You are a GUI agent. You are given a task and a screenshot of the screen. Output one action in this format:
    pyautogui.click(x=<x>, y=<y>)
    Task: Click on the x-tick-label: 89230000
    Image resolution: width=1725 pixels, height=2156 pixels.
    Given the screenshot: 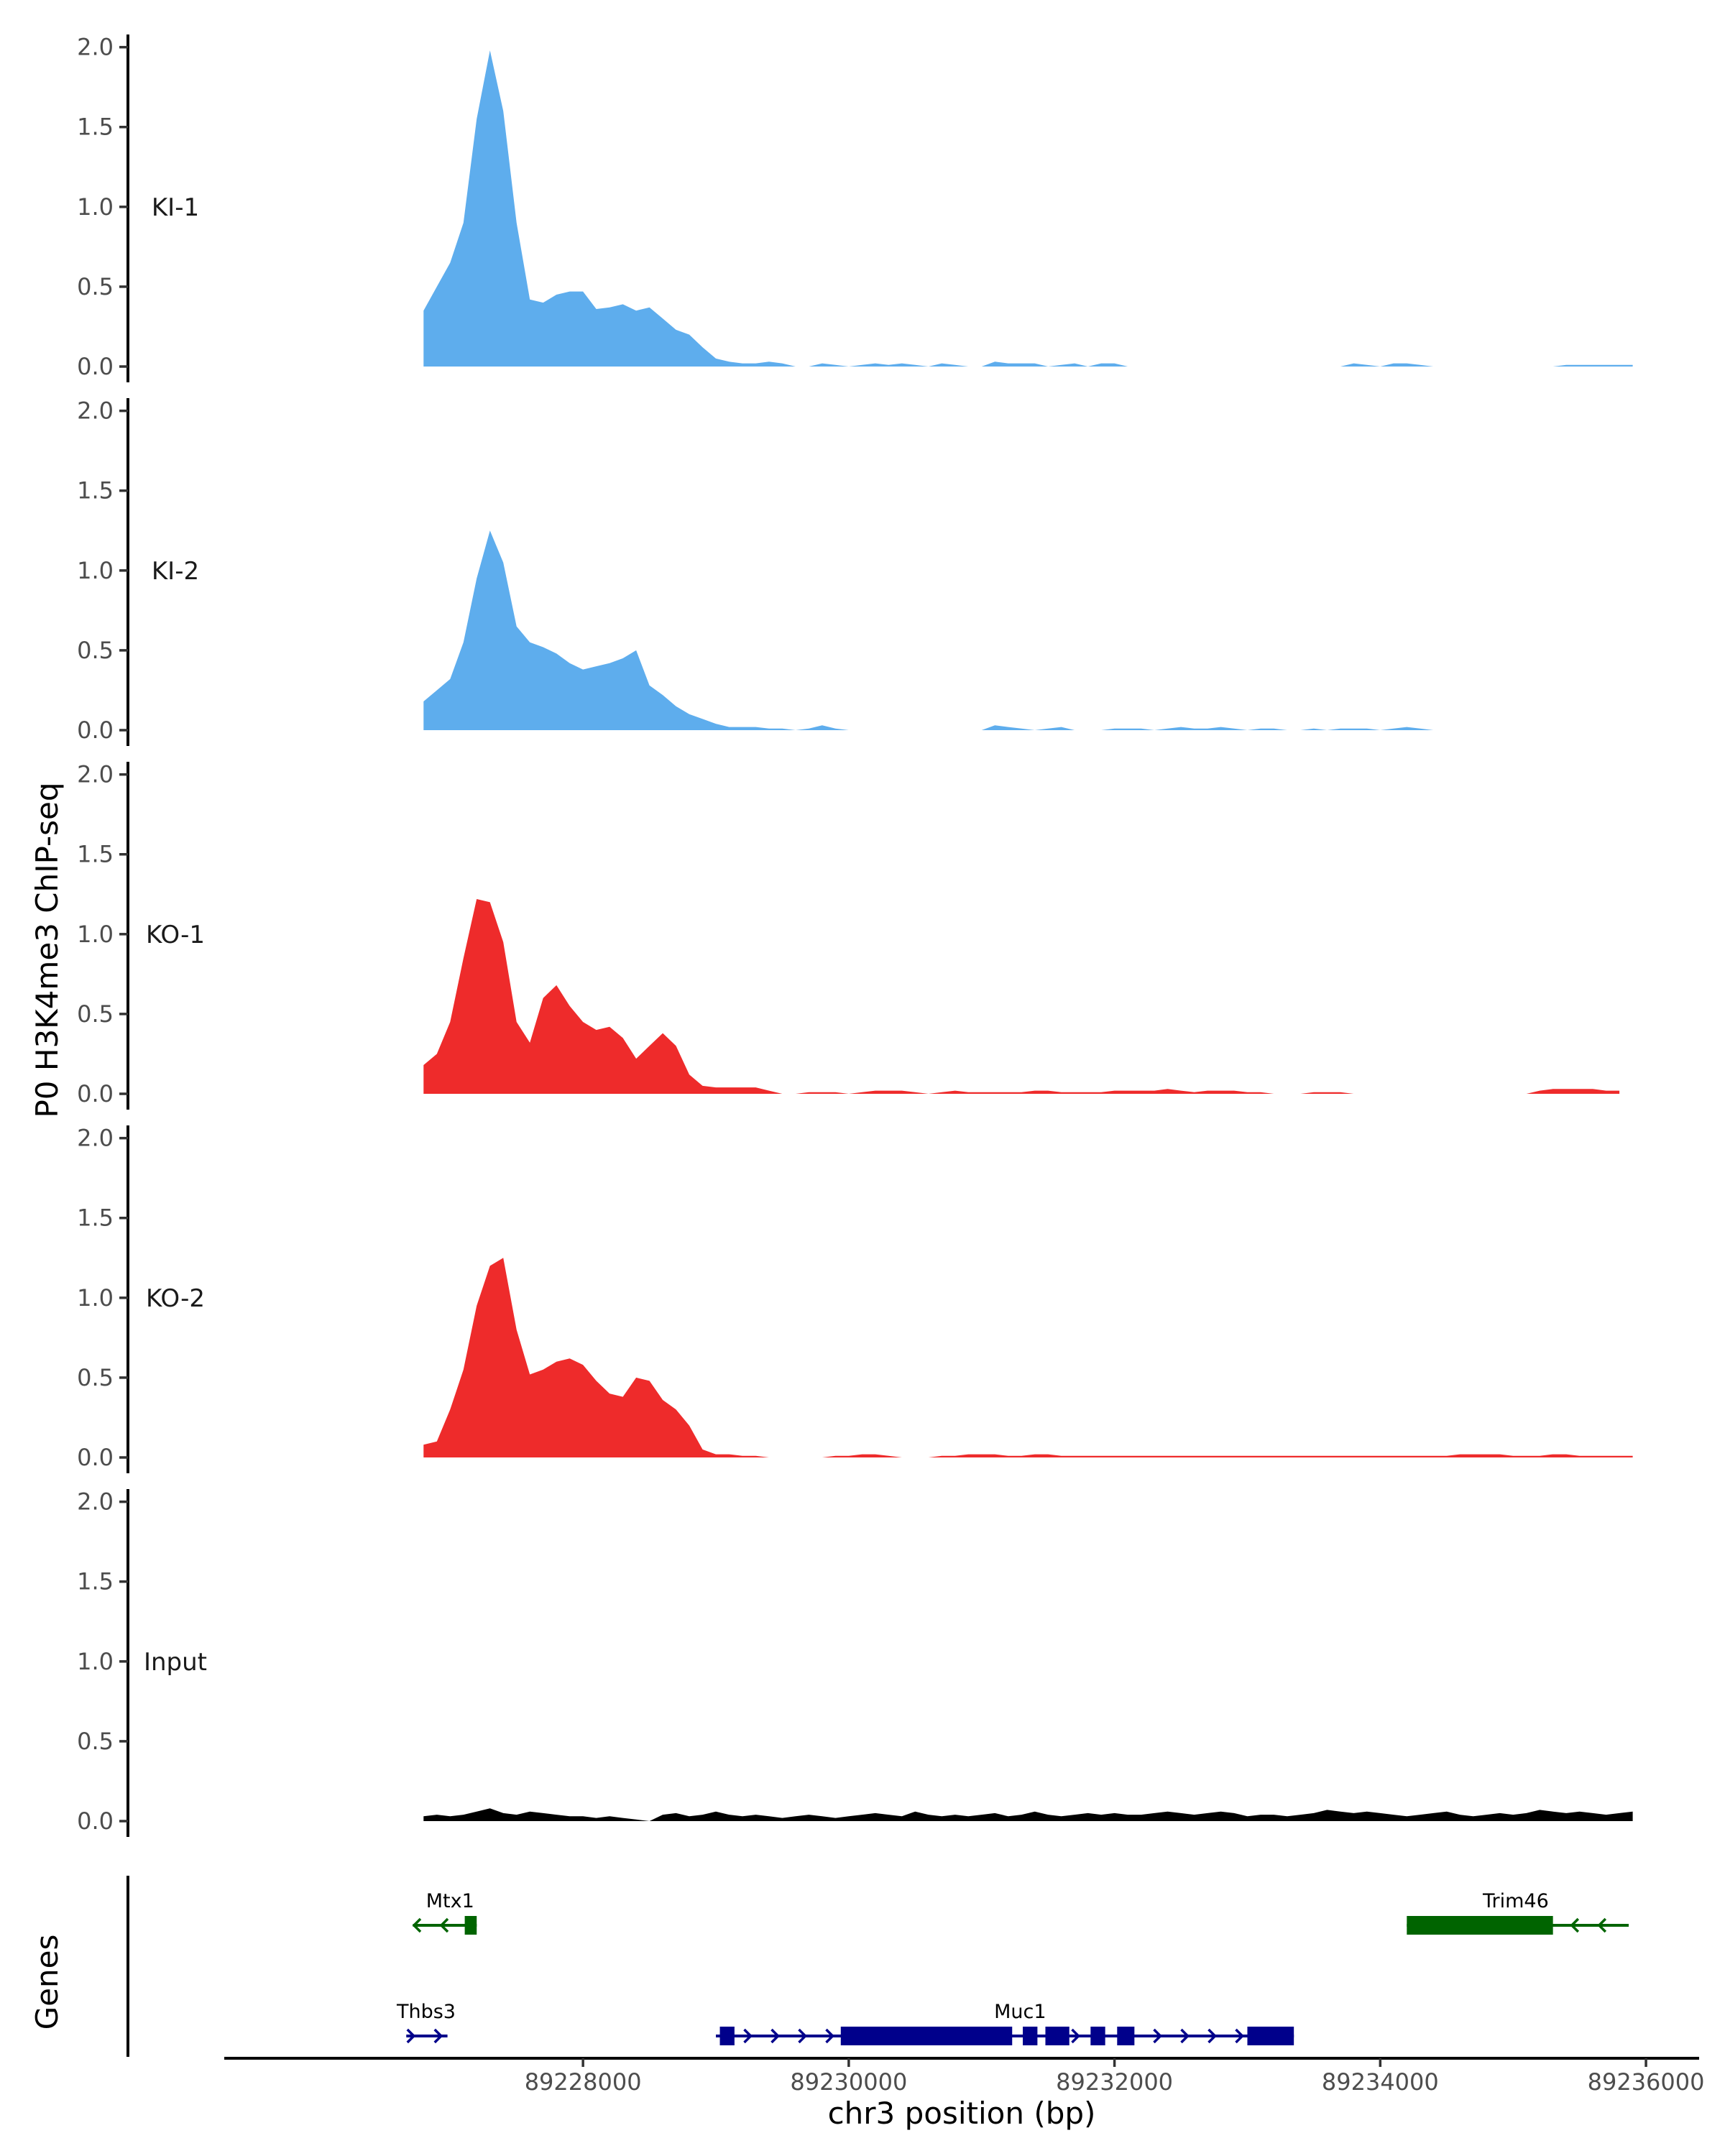 What is the action you would take?
    pyautogui.click(x=848, y=2082)
    